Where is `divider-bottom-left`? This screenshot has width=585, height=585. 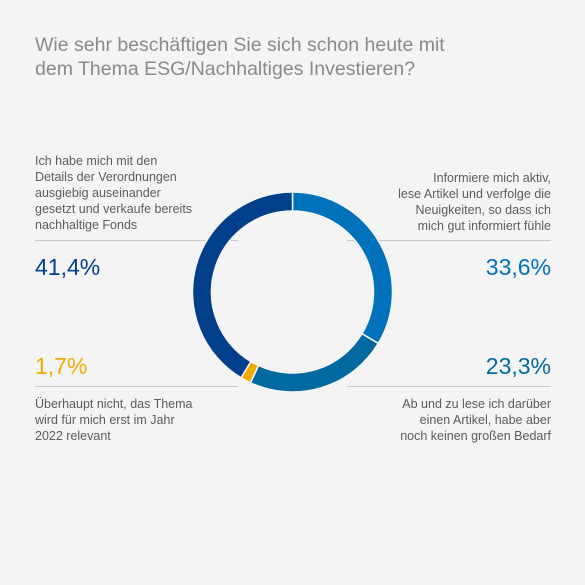
divider-bottom-left is located at coordinates (136, 386).